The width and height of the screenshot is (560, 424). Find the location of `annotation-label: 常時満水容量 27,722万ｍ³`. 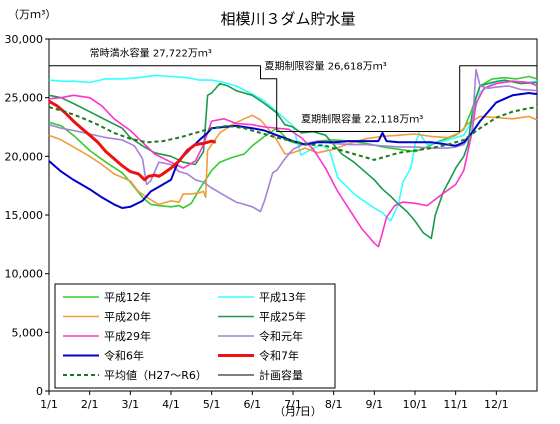

annotation-label: 常時満水容量 27,722万ｍ³ is located at coordinates (151, 53).